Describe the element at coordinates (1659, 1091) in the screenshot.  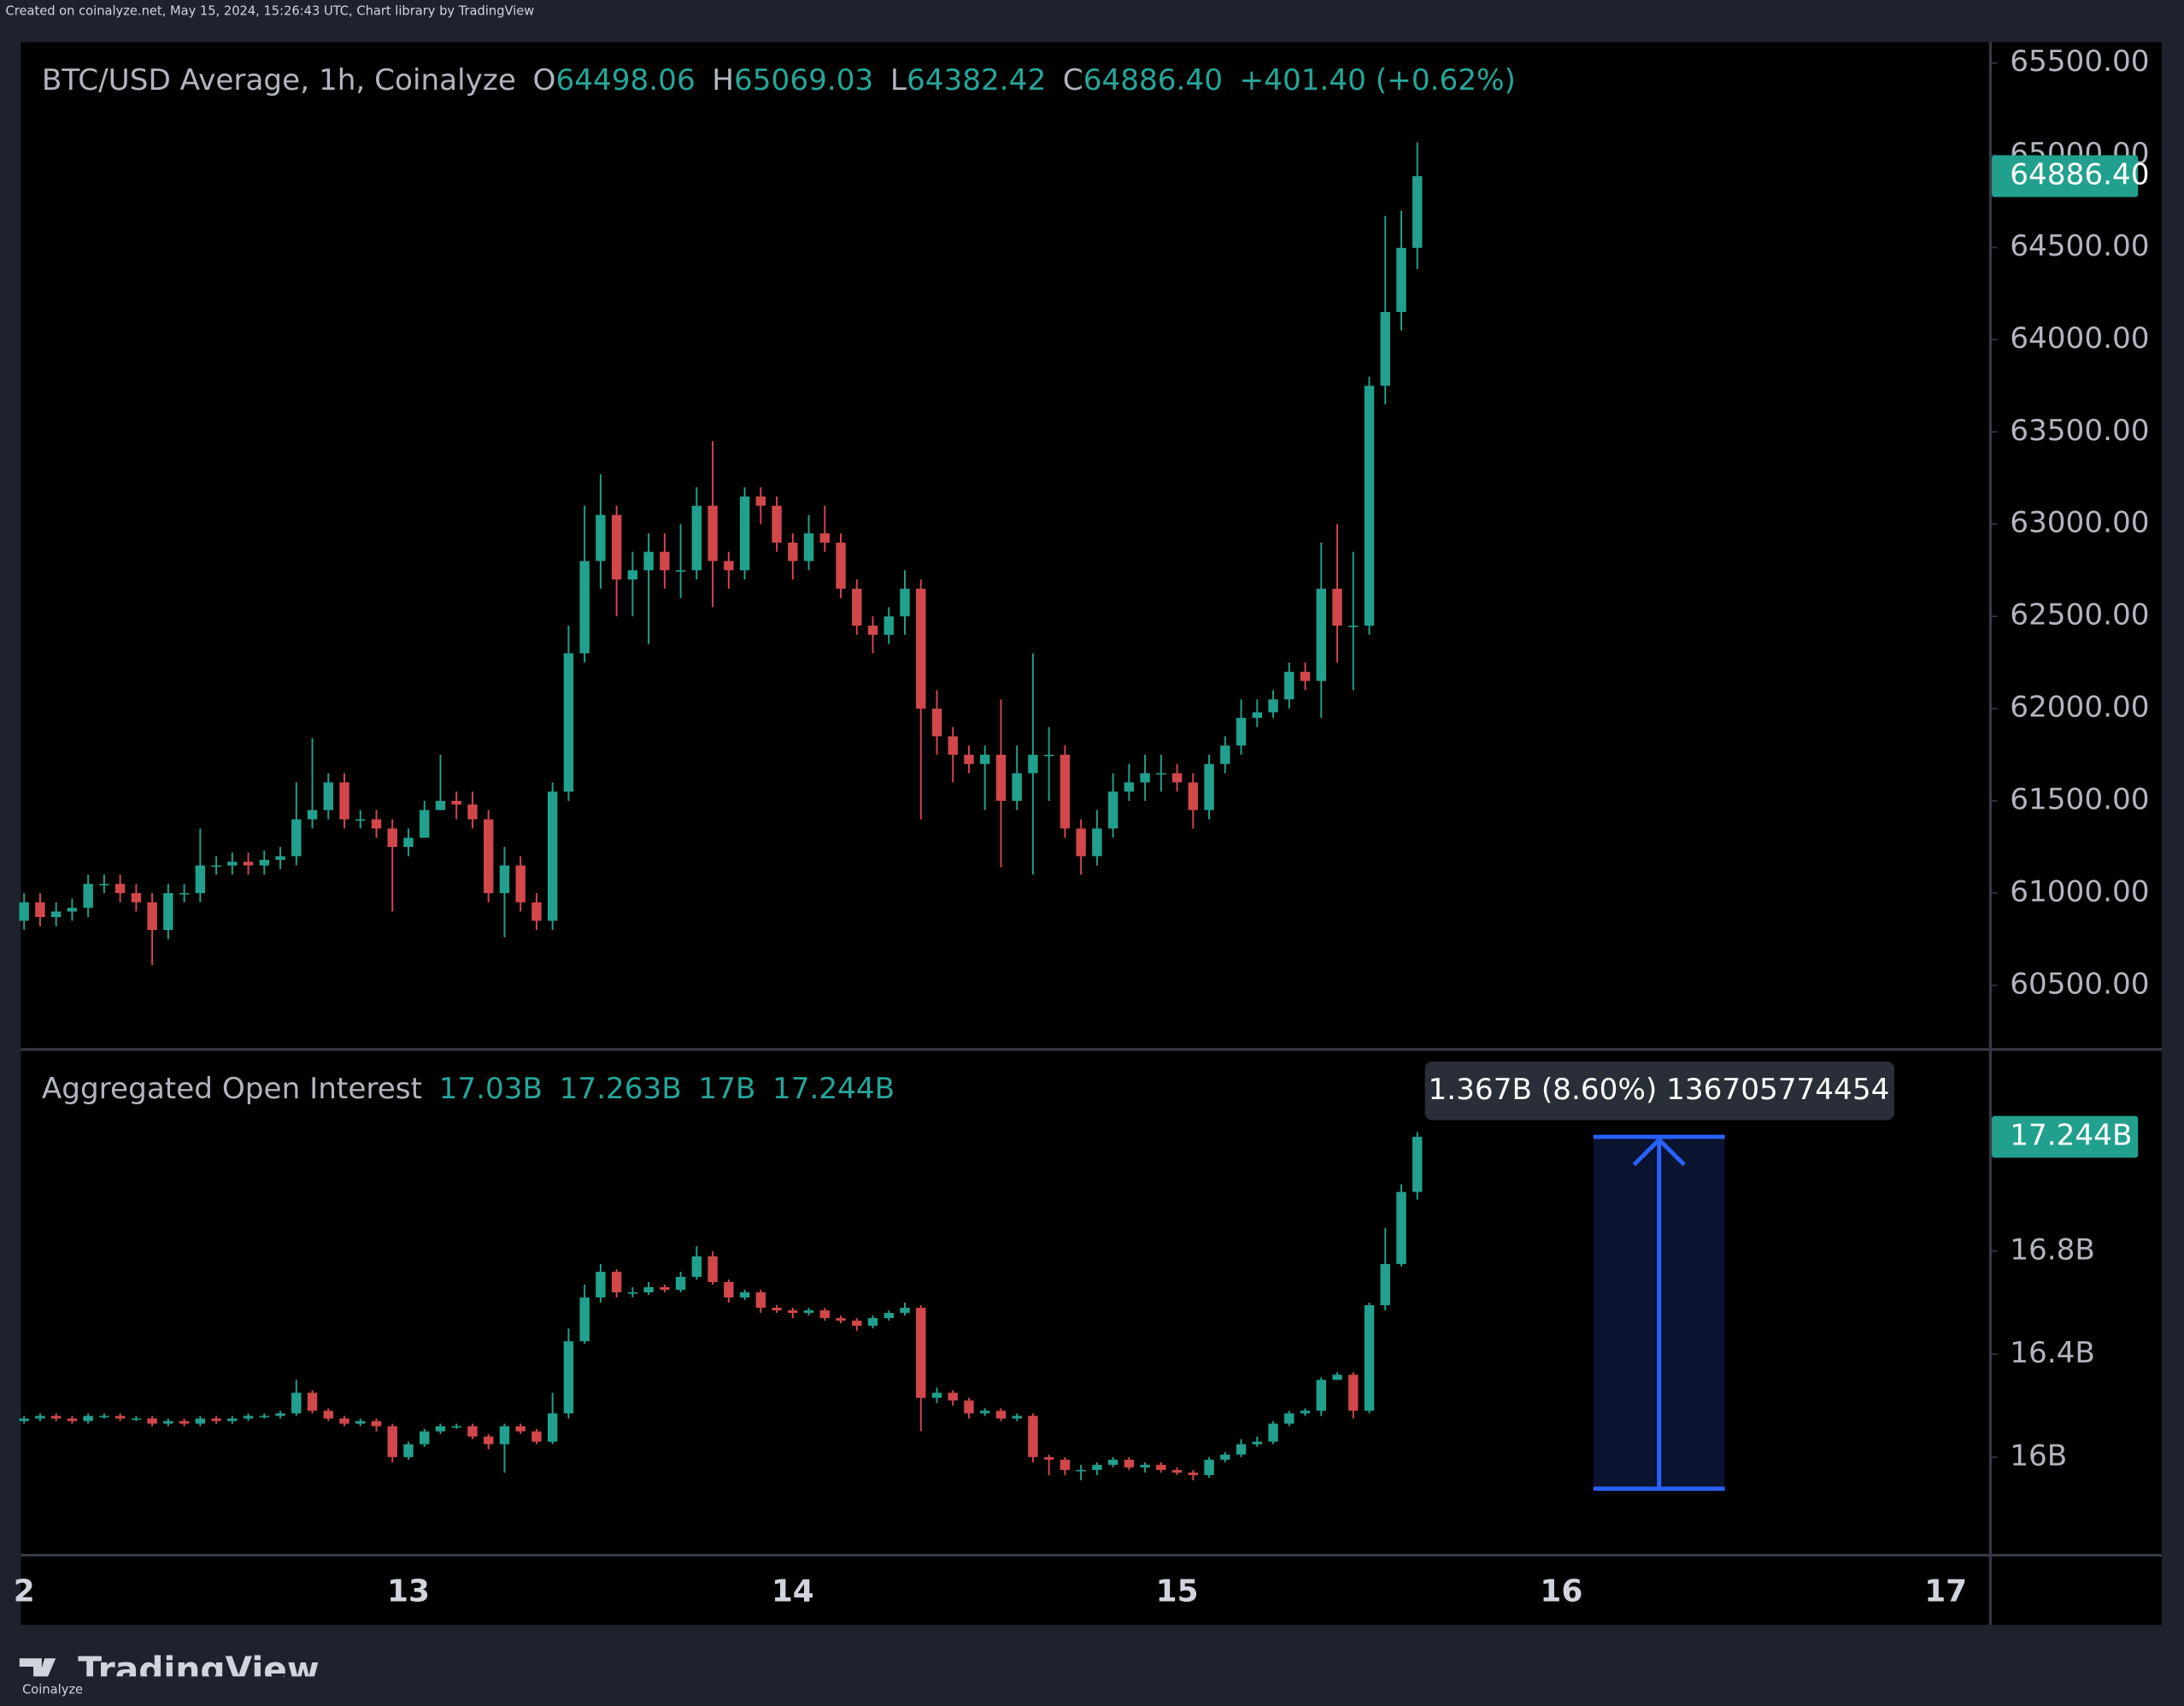
I see `measure-tooltip` at that location.